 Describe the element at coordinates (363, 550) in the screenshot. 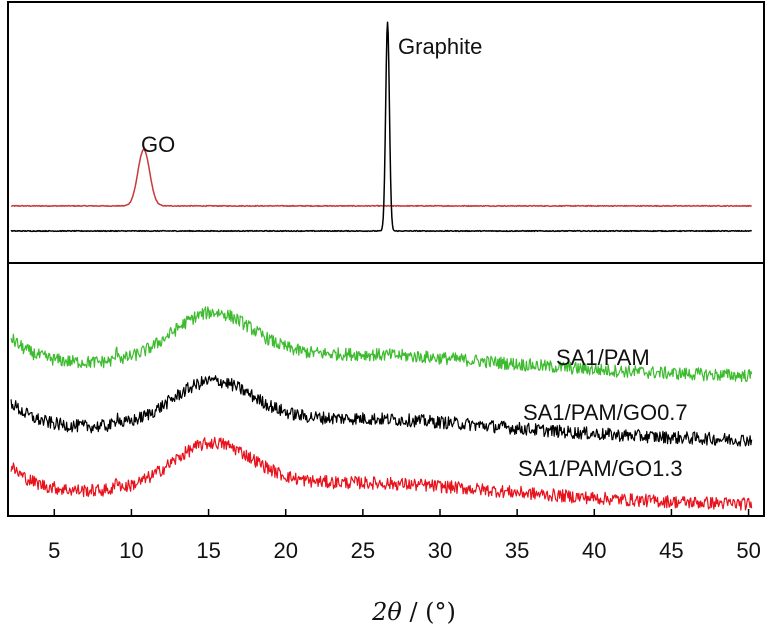

I see `x-tick-label-25: 25` at that location.